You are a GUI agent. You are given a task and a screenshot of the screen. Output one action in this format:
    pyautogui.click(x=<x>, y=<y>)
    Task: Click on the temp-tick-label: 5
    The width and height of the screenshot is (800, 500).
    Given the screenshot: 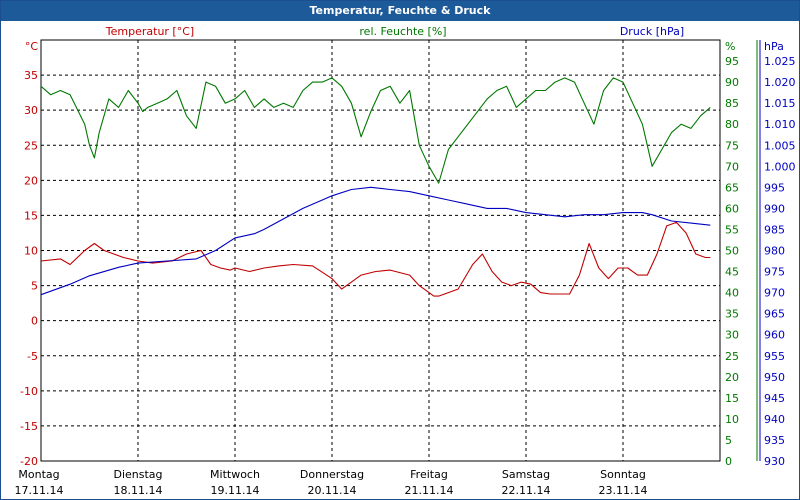 What is the action you would take?
    pyautogui.click(x=34, y=286)
    